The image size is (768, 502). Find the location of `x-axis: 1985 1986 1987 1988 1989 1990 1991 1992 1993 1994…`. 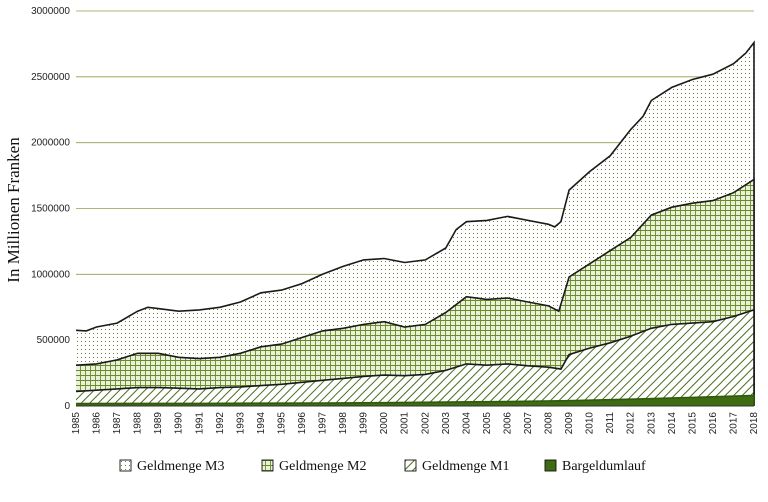

x-axis: 1985 1986 1987 1988 1989 1990 1991 1992 1993 1994… is located at coordinates (415, 420).